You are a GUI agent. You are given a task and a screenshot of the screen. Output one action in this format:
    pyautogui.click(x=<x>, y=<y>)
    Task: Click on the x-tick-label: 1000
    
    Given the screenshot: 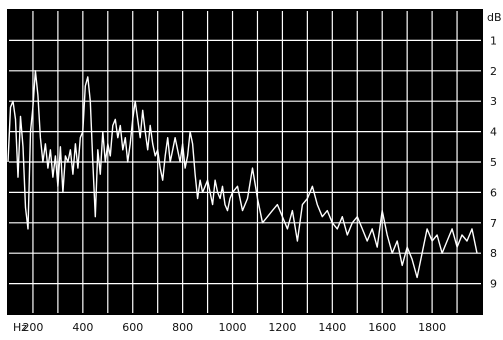 What is the action you would take?
    pyautogui.click(x=233, y=327)
    